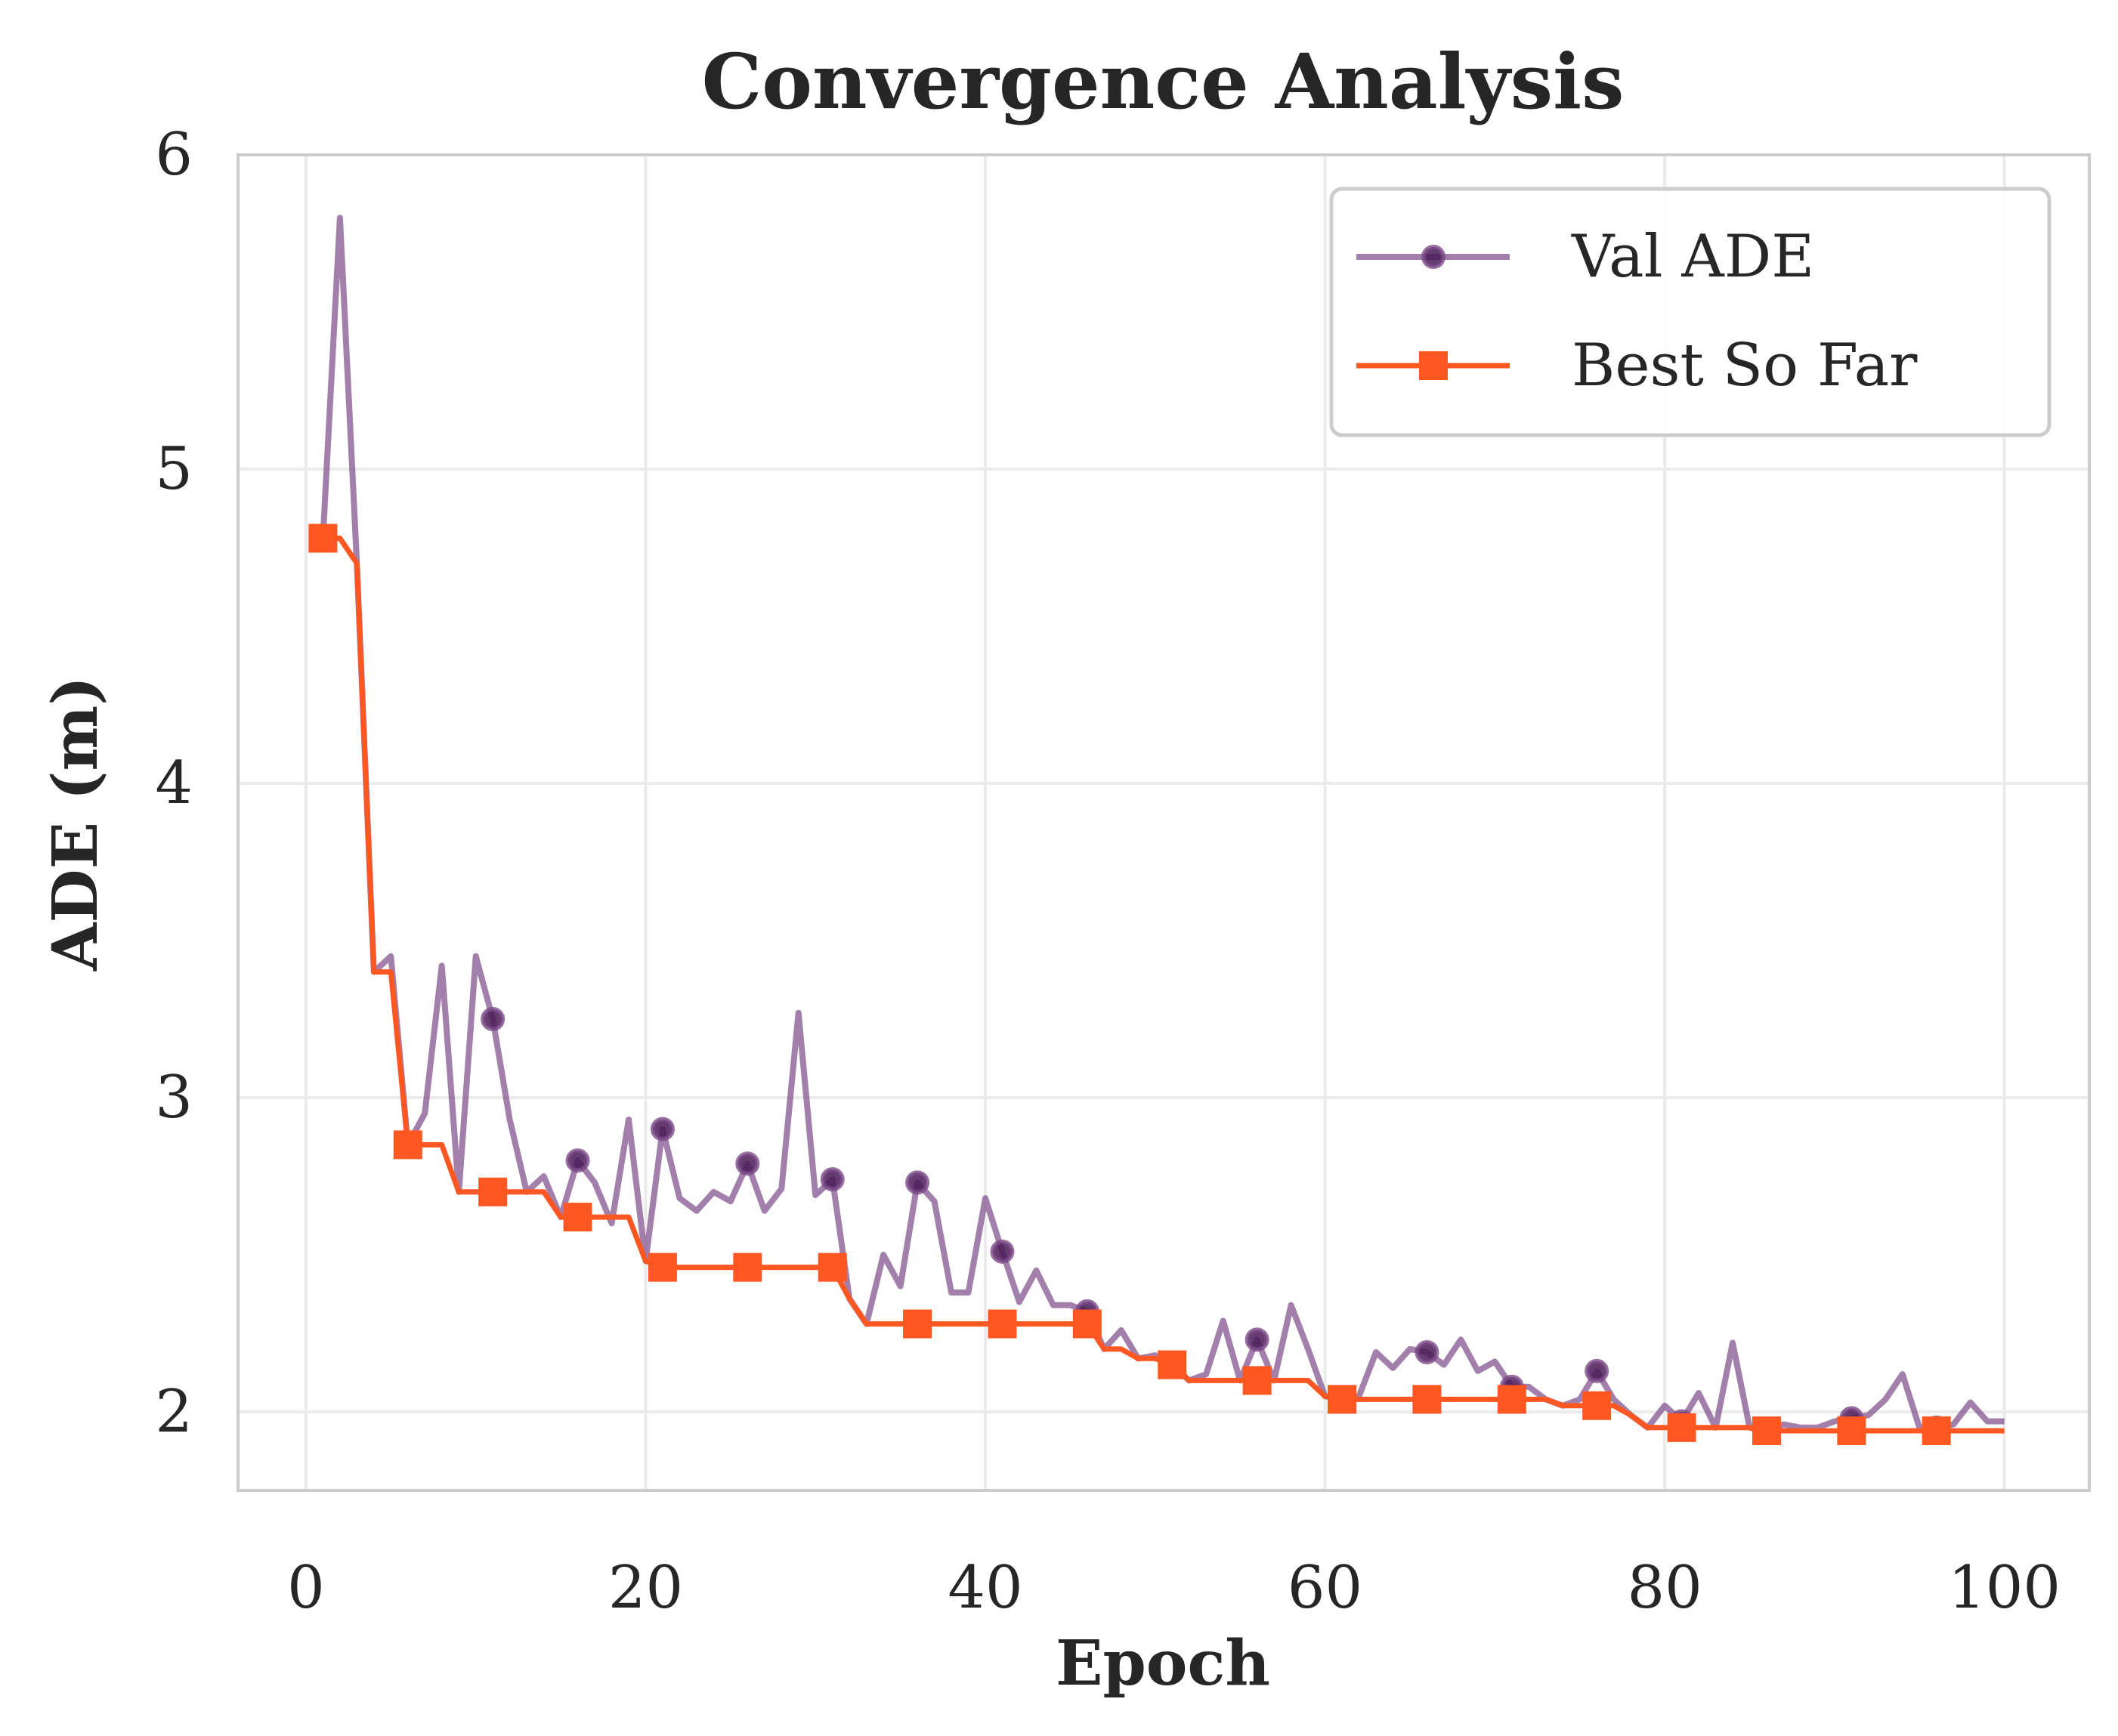 The width and height of the screenshot is (2118, 1736). I want to click on legend: Val ADE Best So Far, so click(1690, 312).